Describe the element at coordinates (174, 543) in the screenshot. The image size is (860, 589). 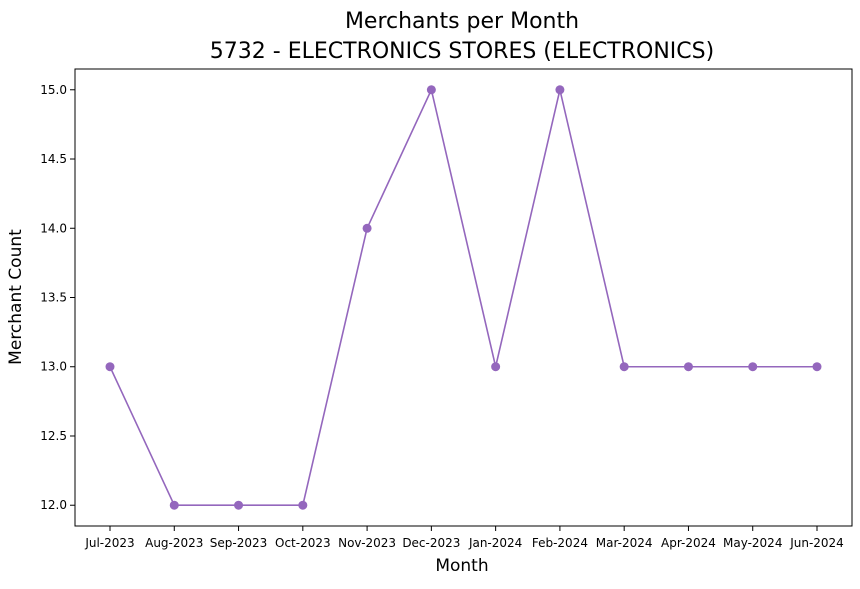
I see `x-tick-label: Aug-2023` at that location.